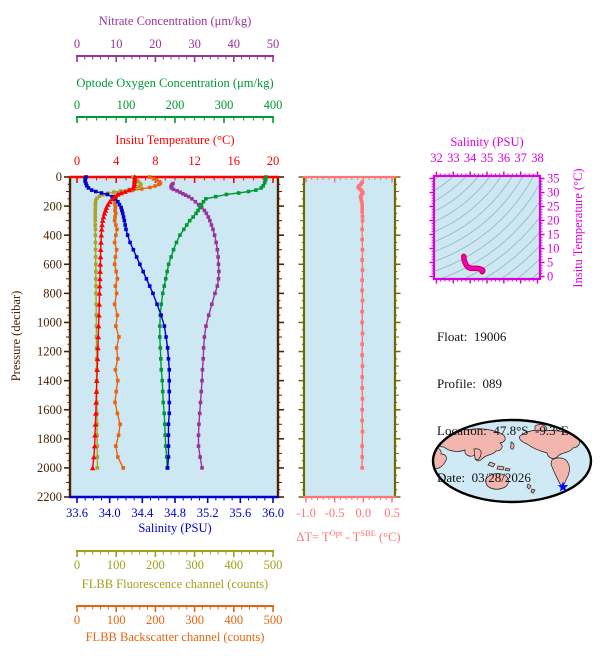 The width and height of the screenshot is (609, 663). I want to click on tick-label: 1000, so click(49, 323).